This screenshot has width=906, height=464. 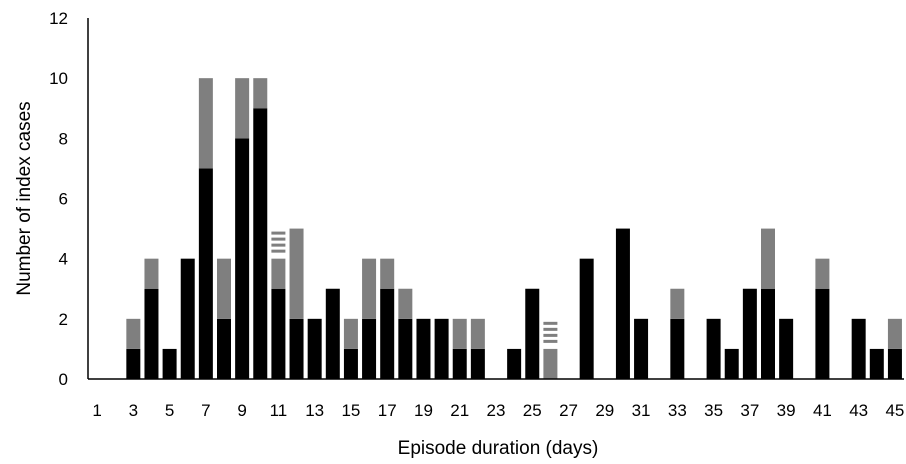 What do you see at coordinates (459, 410) in the screenshot?
I see `x-tick-label: 21` at bounding box center [459, 410].